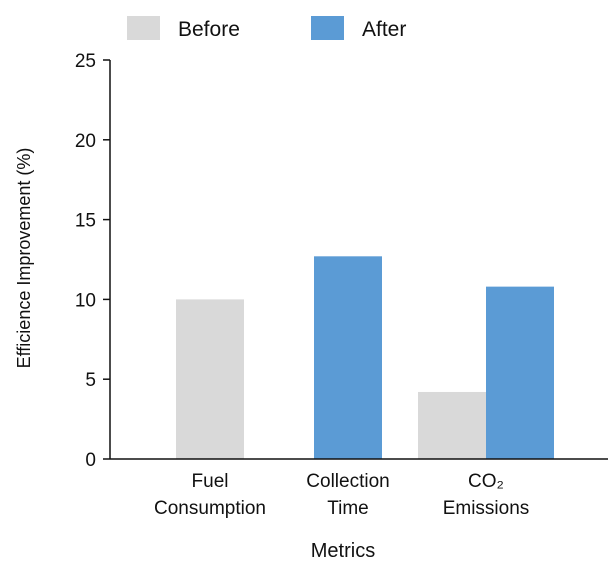  What do you see at coordinates (24, 258) in the screenshot?
I see `y-axis-title: Efficience Improvement (%)` at bounding box center [24, 258].